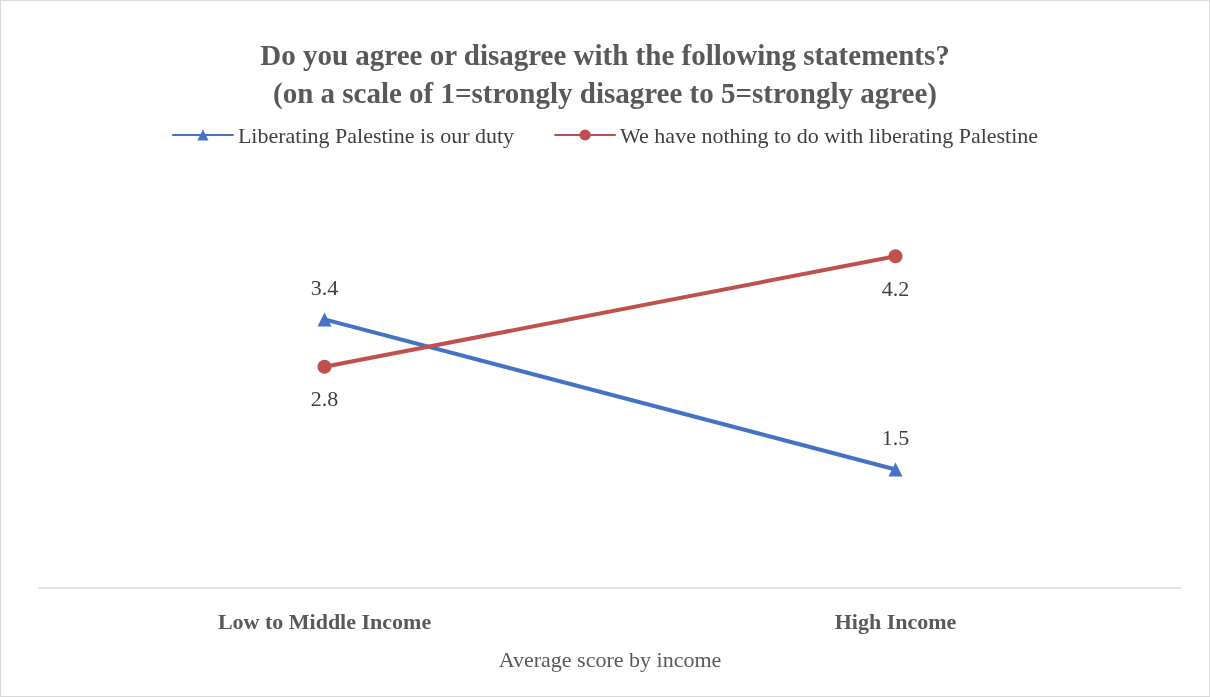 This screenshot has width=1210, height=697. What do you see at coordinates (829, 135) in the screenshot?
I see `legend-label: We have nothing to do with liberating Palestine` at bounding box center [829, 135].